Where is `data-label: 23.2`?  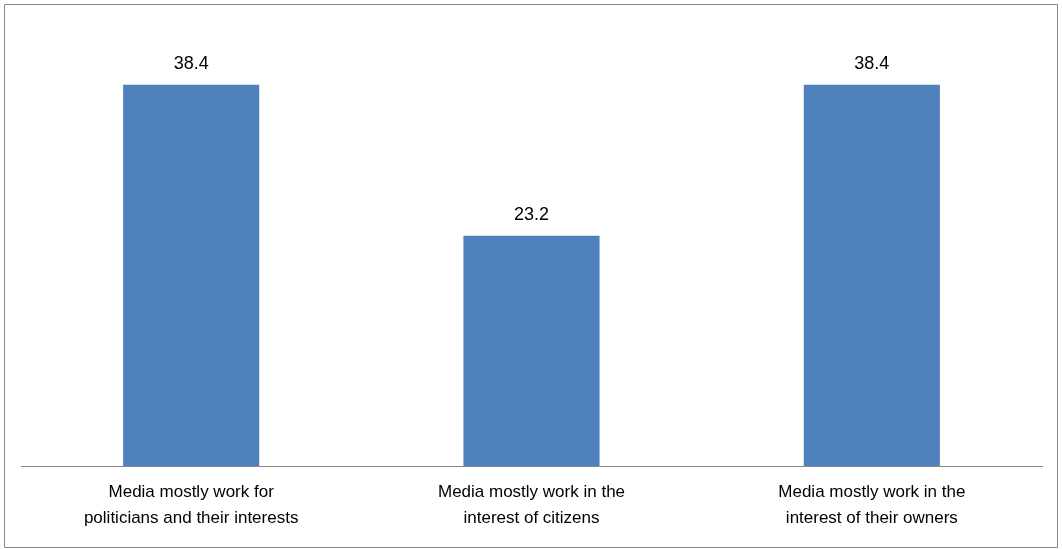
data-label: 23.2 is located at coordinates (531, 213).